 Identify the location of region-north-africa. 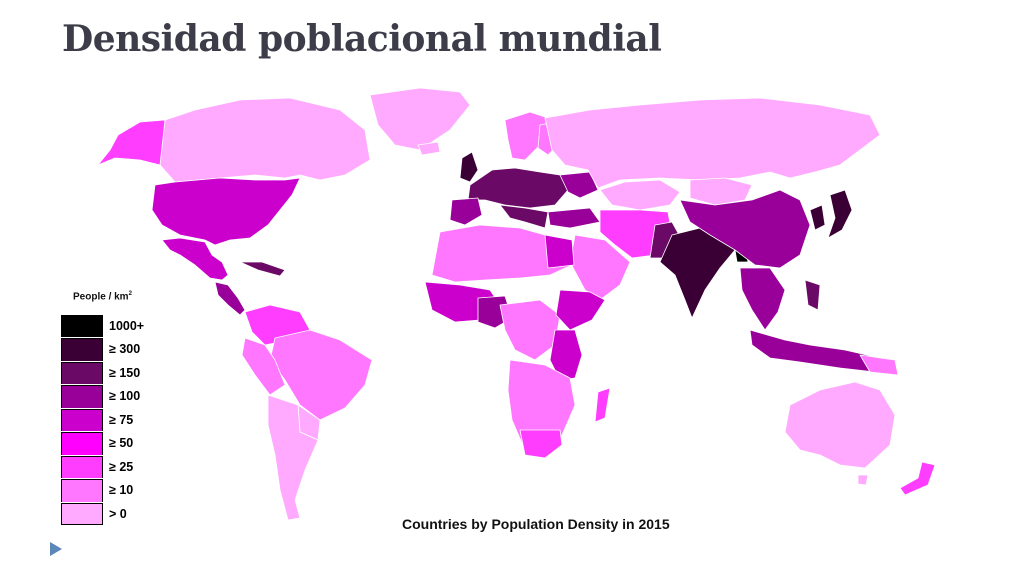
(502, 253).